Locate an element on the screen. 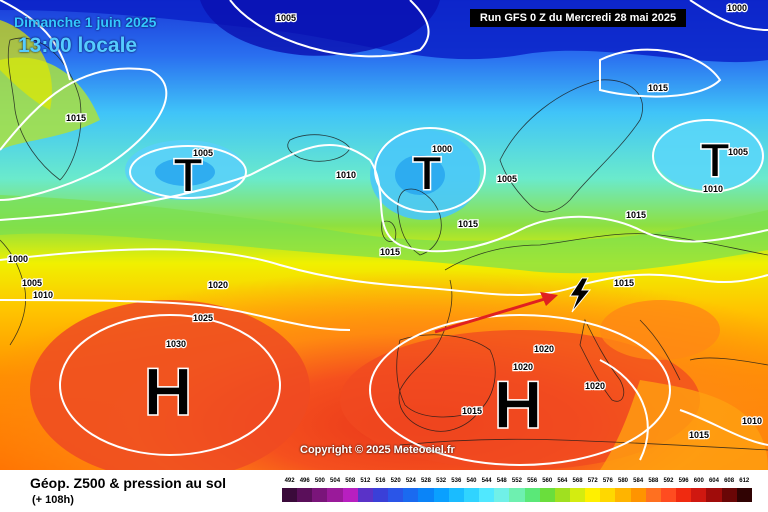 The image size is (768, 512). scale-label: 576 is located at coordinates (607, 481).